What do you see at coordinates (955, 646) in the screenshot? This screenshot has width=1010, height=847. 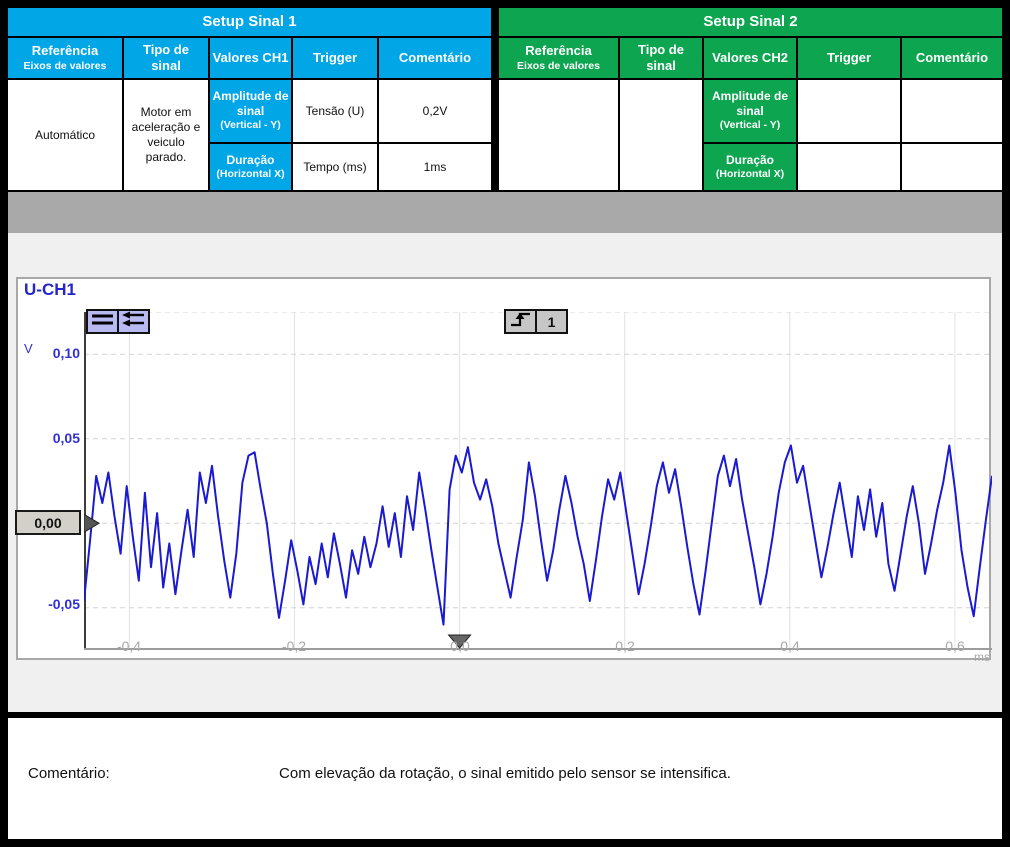 I see `x-tick-label: 0,6` at bounding box center [955, 646].